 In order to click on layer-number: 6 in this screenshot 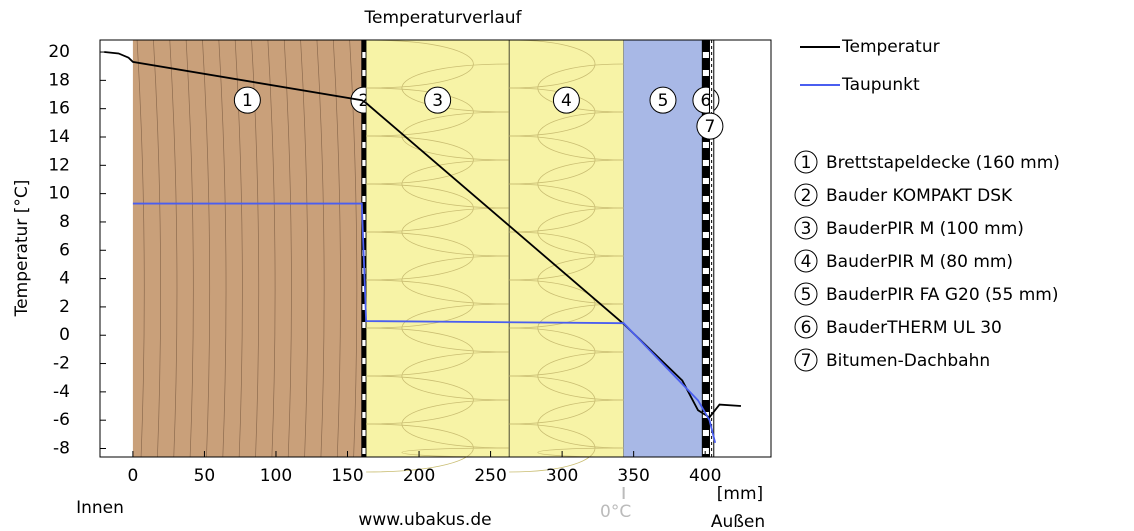, I will do `click(705, 101)`.